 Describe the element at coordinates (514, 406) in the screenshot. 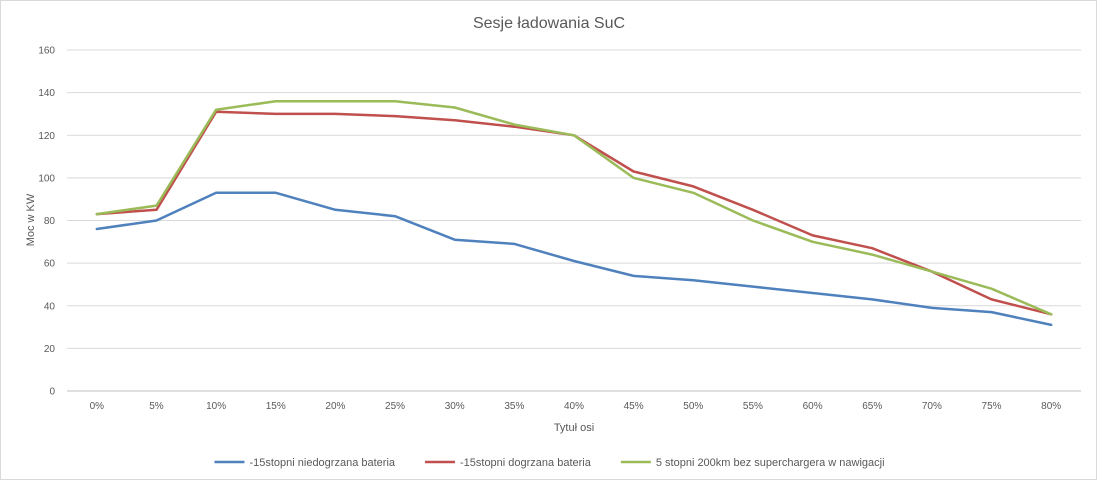

I see `x-tick-label: 35%` at that location.